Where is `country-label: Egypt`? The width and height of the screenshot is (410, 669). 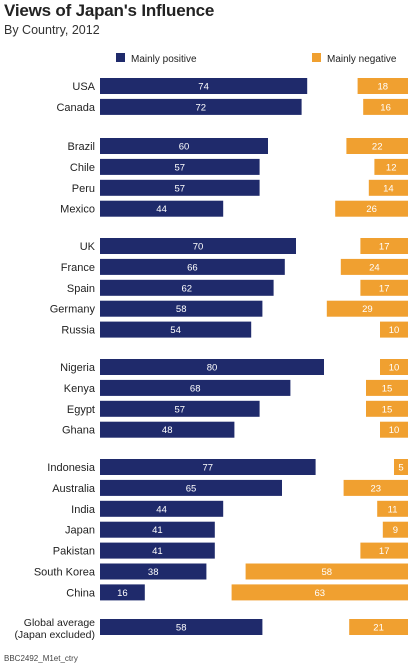
country-label: Egypt is located at coordinates (81, 410).